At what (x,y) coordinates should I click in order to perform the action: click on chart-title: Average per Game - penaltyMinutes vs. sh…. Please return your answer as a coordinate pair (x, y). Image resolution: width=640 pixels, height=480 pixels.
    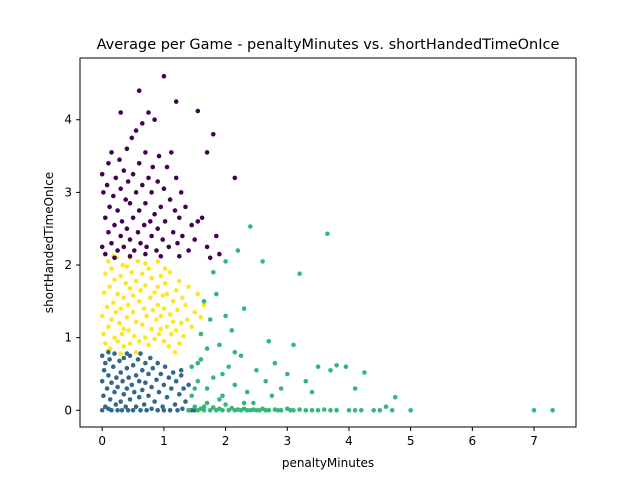
    Looking at the image, I should click on (328, 45).